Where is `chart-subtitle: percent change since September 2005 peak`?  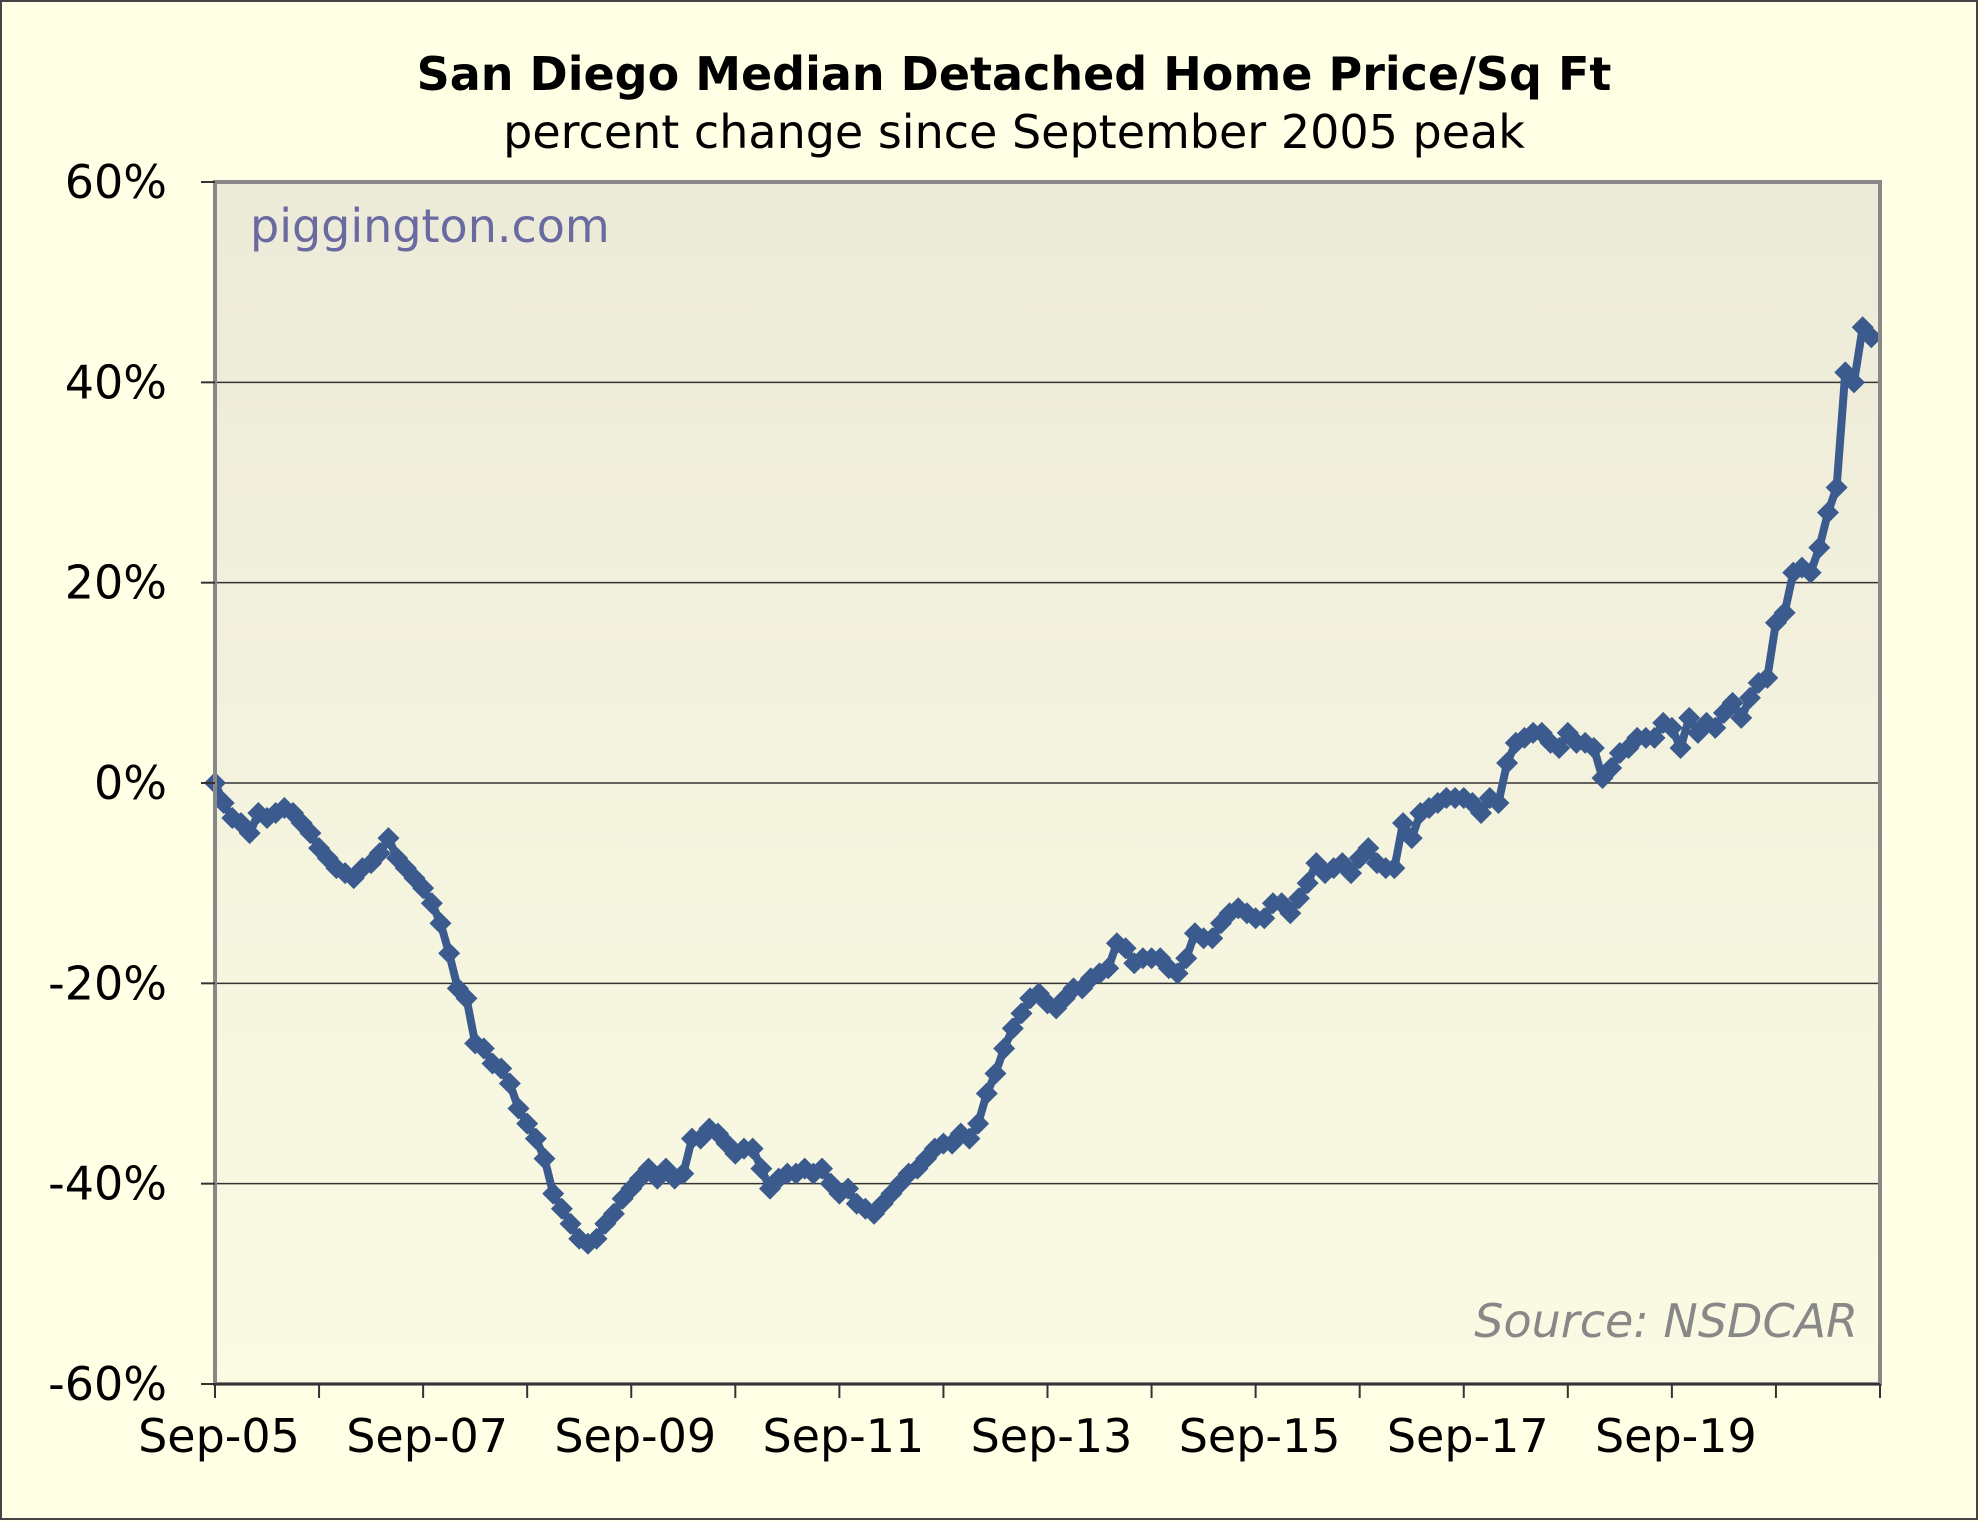
chart-subtitle: percent change since September 2005 peak is located at coordinates (1014, 132).